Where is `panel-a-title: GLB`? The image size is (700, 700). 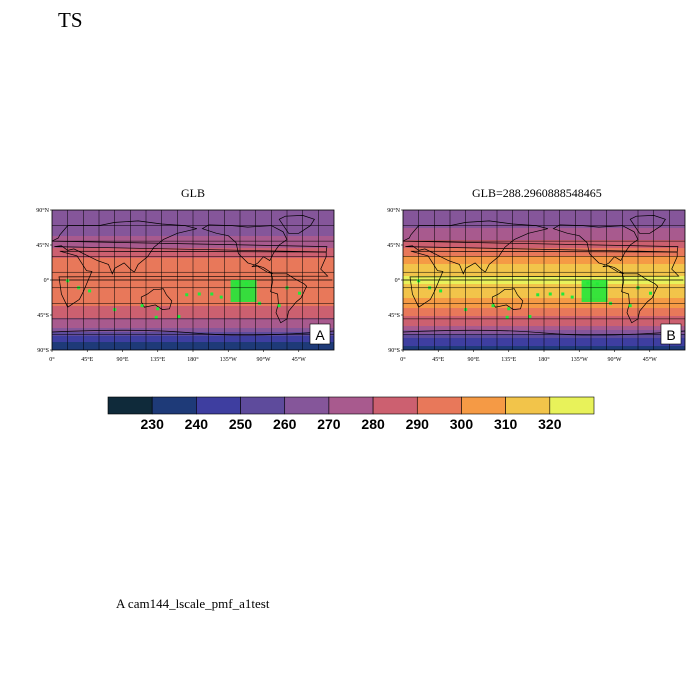 panel-a-title: GLB is located at coordinates (193, 193).